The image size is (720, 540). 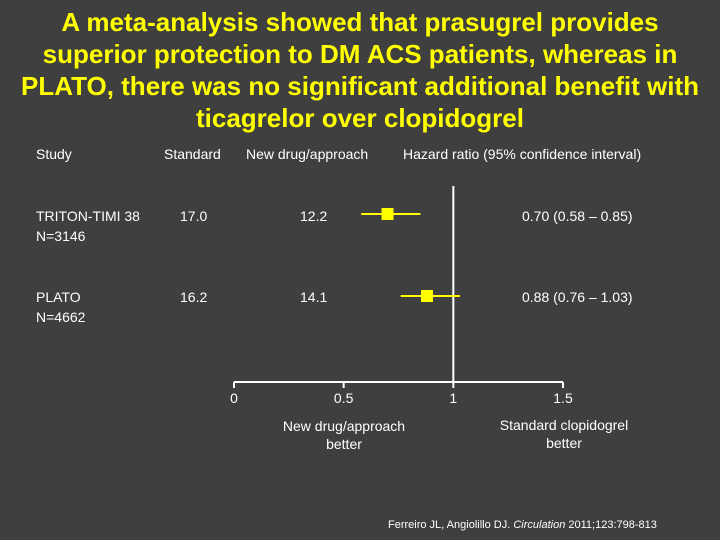 What do you see at coordinates (54, 154) in the screenshot?
I see `header-study: Study` at bounding box center [54, 154].